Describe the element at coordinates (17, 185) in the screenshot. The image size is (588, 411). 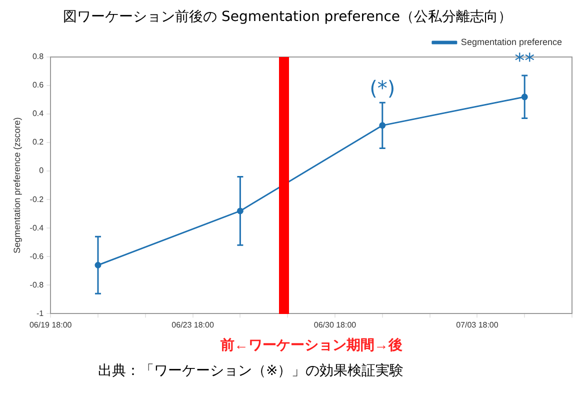
I see `y-axis-title: Segmentation preference (zscore)` at that location.